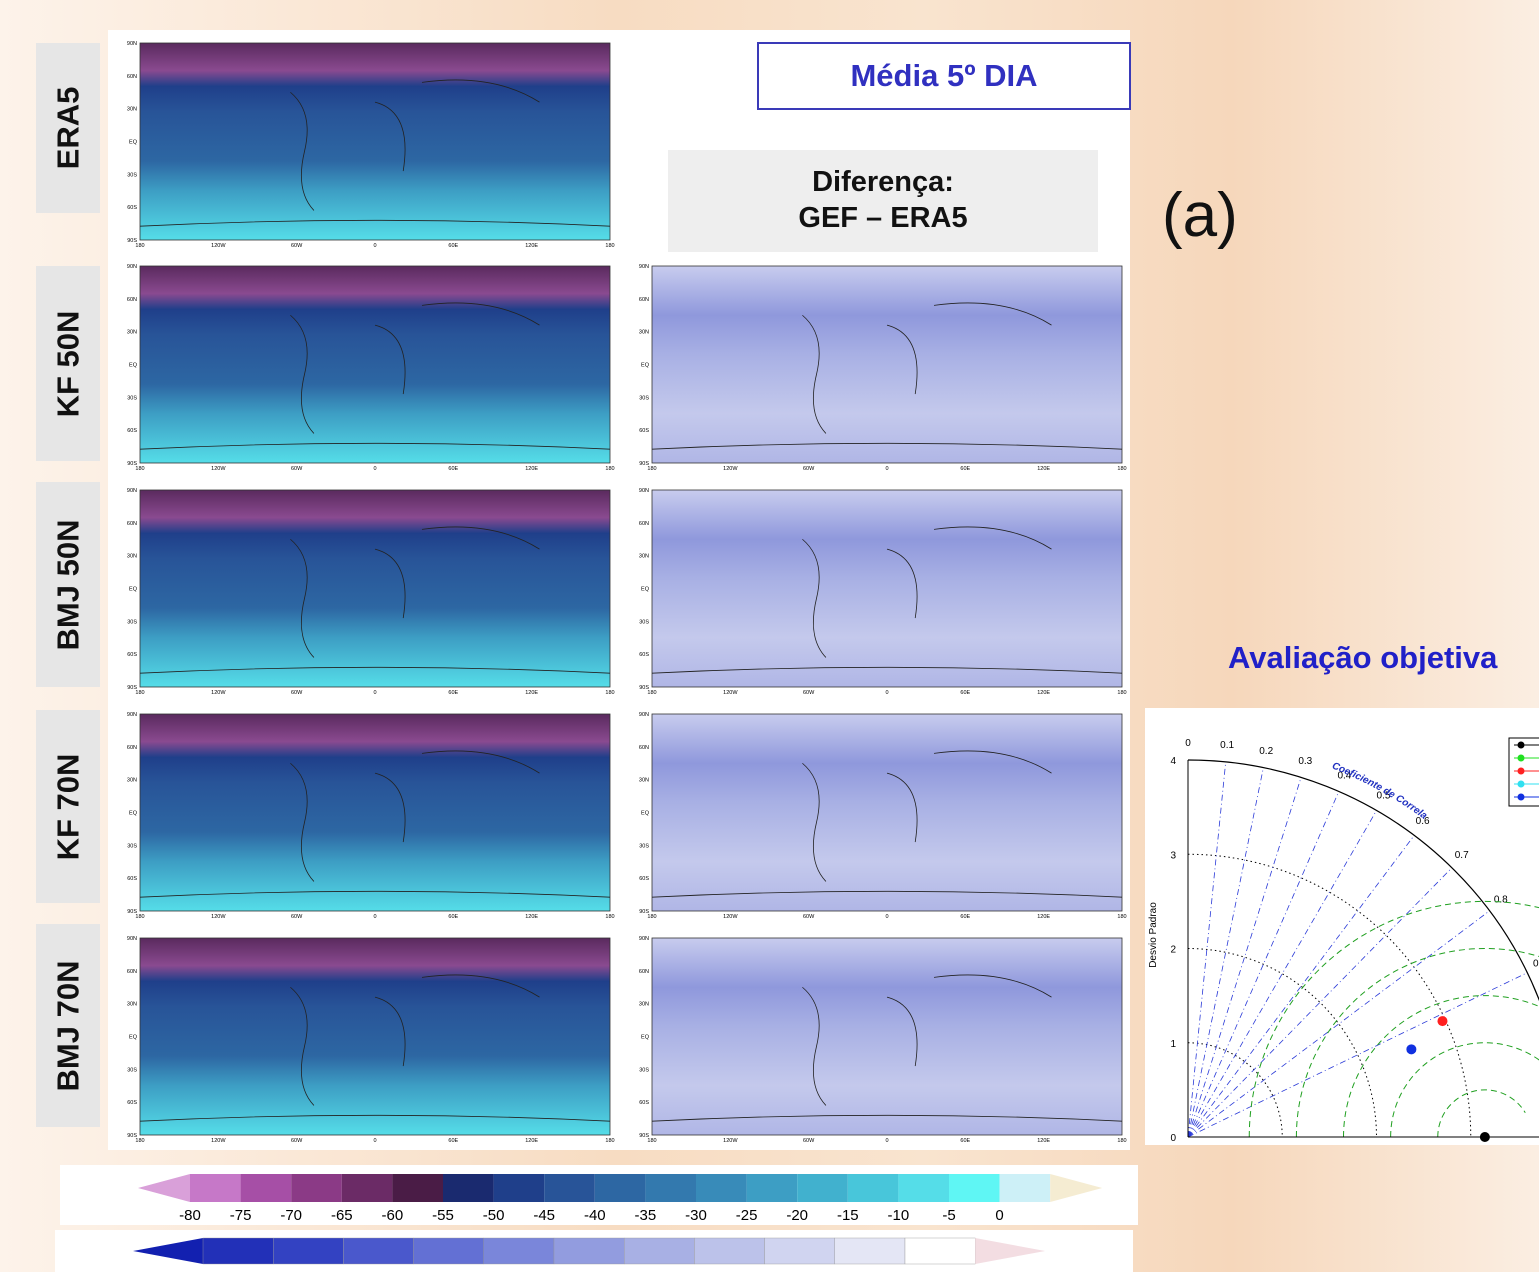 The height and width of the screenshot is (1272, 1539). What do you see at coordinates (68, 128) in the screenshot?
I see `row-label: ERA5` at bounding box center [68, 128].